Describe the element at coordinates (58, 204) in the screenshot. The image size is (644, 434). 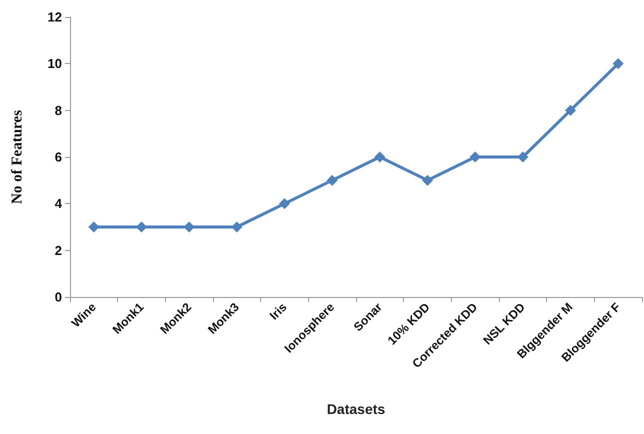
I see `y-tick-label: 4` at that location.